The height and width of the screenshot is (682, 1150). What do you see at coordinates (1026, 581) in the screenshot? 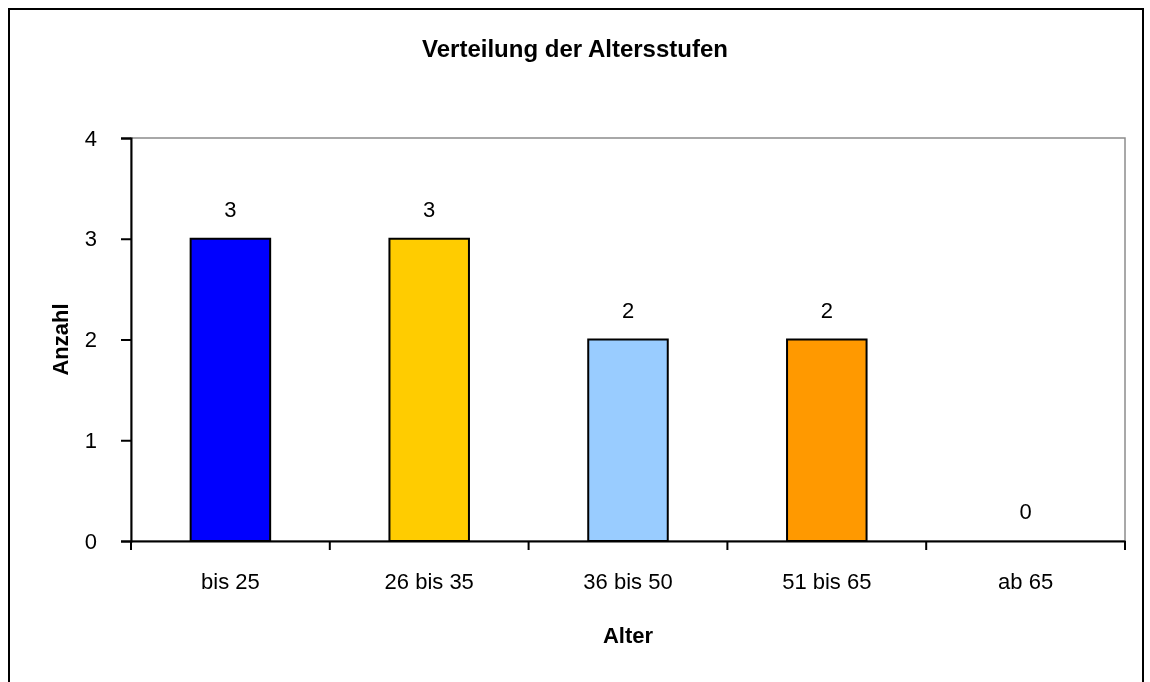
I see `x-tick-label: ab 65` at bounding box center [1026, 581].